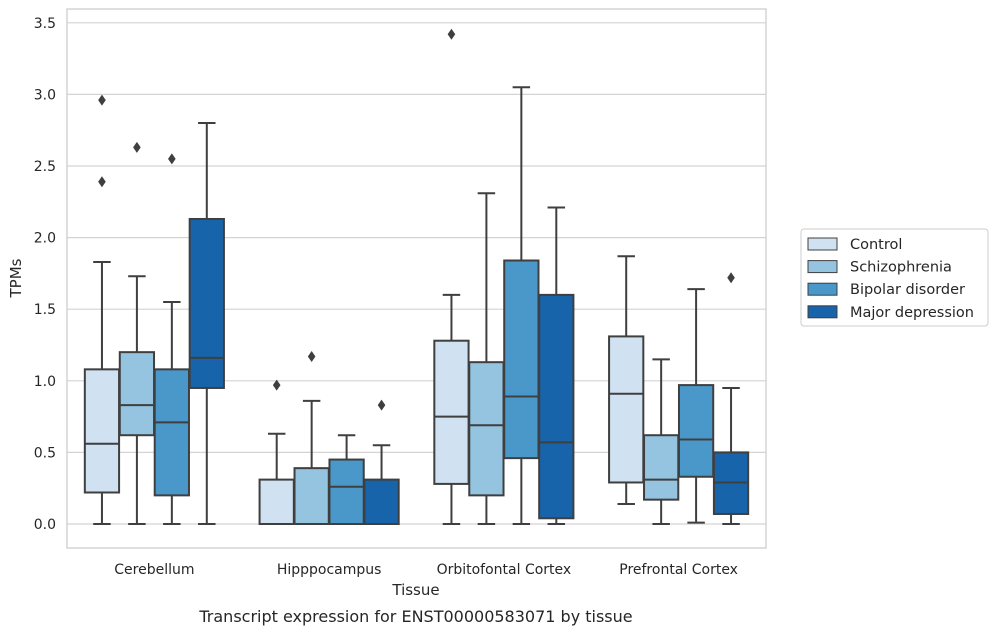 The width and height of the screenshot is (997, 638). What do you see at coordinates (45, 310) in the screenshot?
I see `y-tick-label: 1.5` at bounding box center [45, 310].